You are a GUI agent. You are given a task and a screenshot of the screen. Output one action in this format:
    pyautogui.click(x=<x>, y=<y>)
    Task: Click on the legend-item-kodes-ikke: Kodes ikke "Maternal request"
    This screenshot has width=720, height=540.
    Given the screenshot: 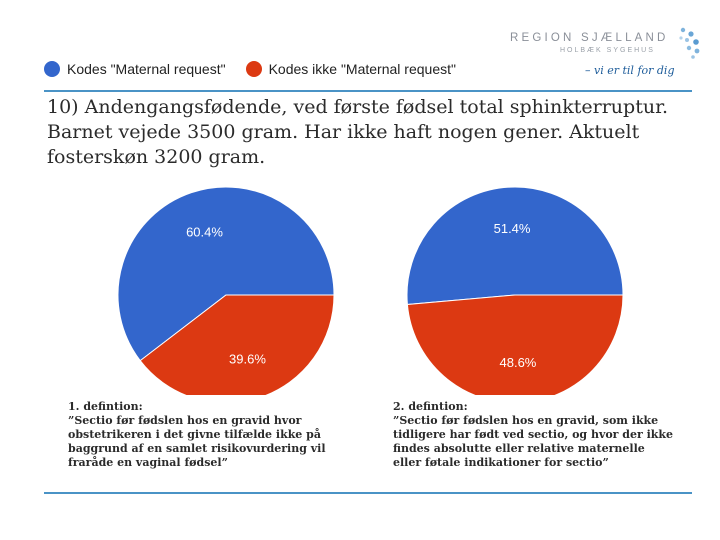 What is the action you would take?
    pyautogui.click(x=350, y=69)
    